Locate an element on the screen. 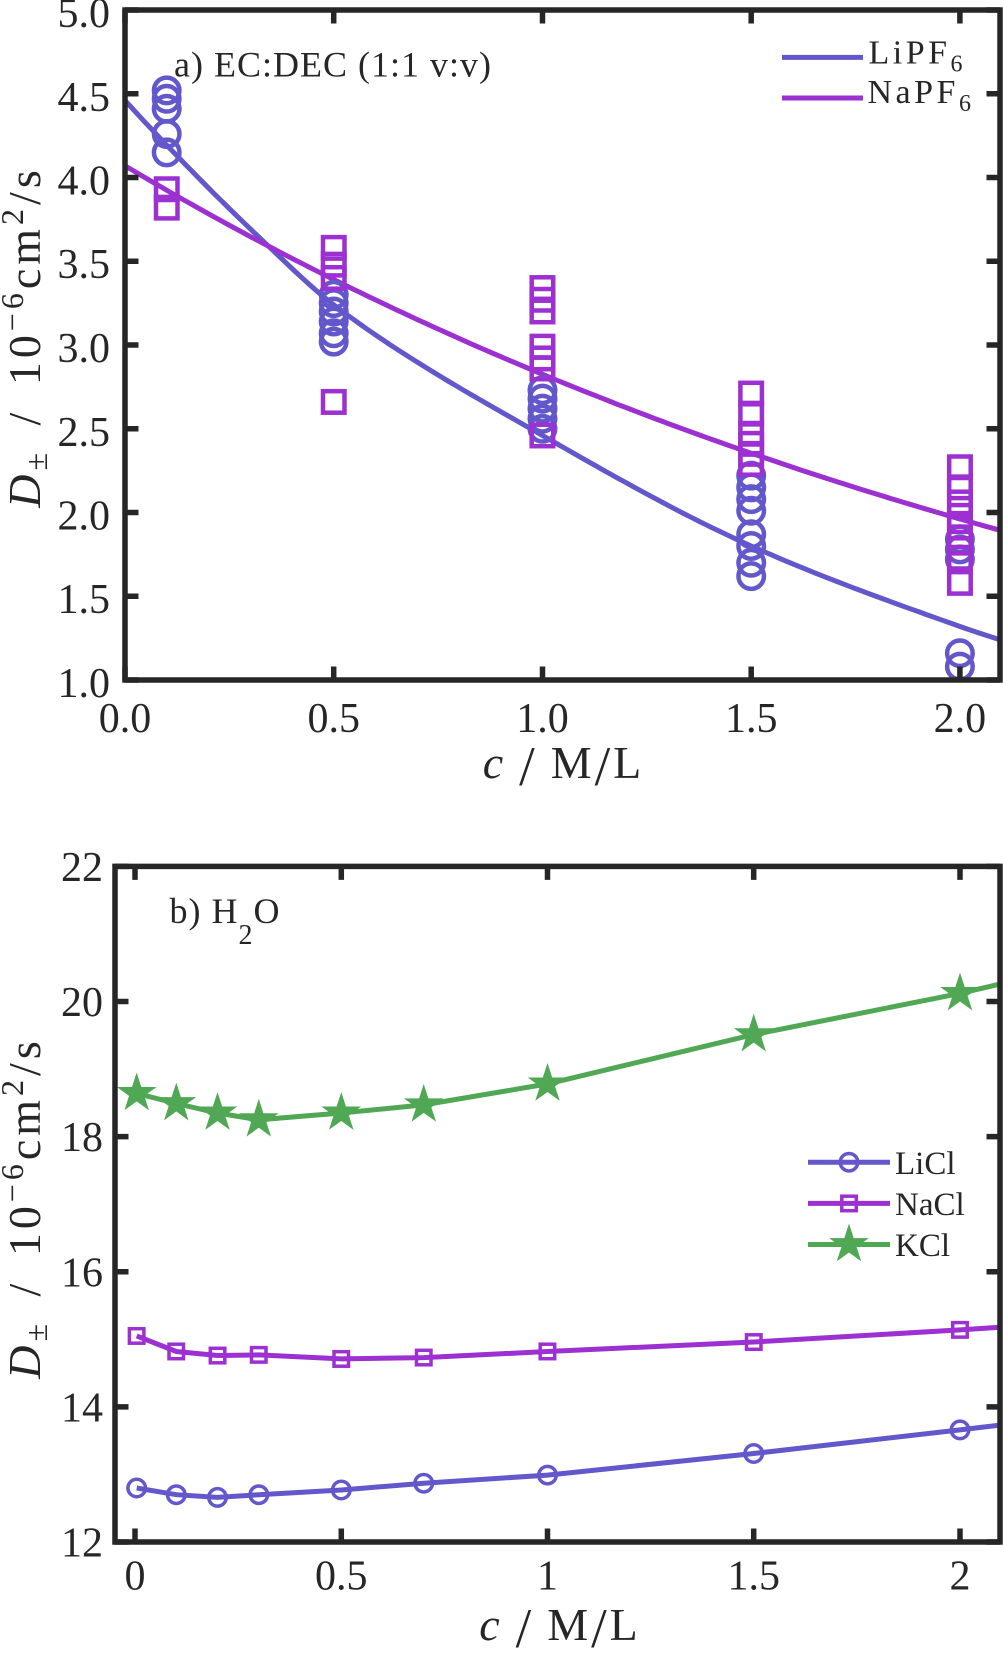 Image resolution: width=1003 pixels, height=1654 pixels. svg-text: 2 is located at coordinates (960, 1577).